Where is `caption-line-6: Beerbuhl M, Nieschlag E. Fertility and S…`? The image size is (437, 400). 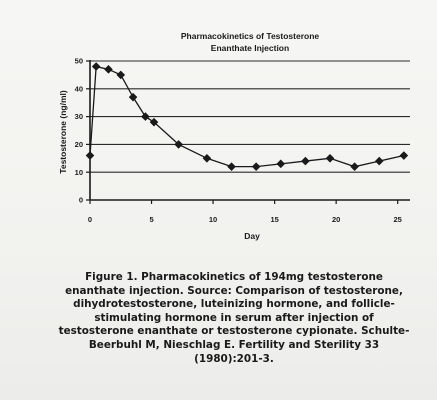
caption-line-6: Beerbuhl M, Nieschlag E. Fertility and S… is located at coordinates (234, 344).